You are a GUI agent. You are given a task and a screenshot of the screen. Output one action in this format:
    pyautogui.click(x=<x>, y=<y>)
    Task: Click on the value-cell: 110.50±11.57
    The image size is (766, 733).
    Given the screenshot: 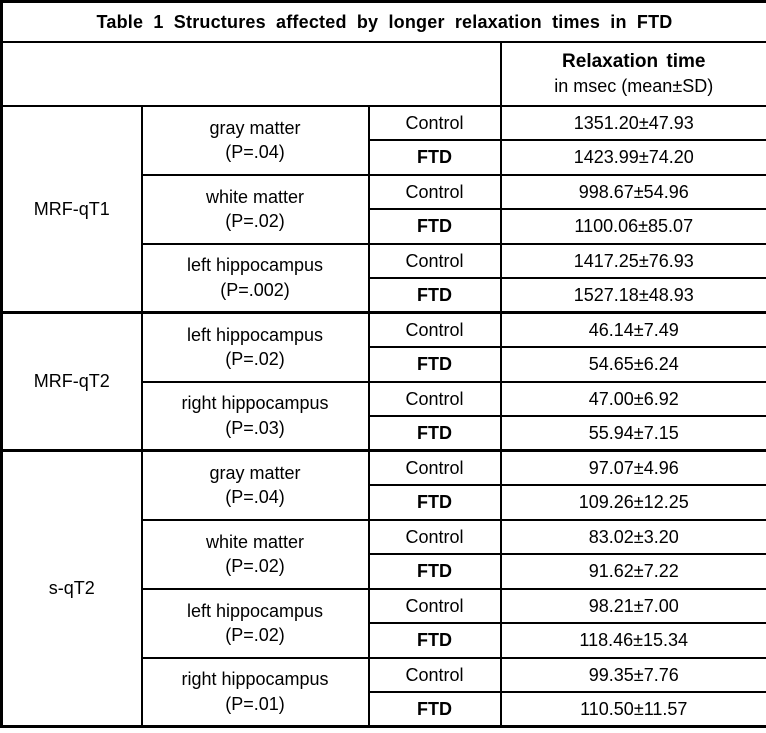 What is the action you would take?
    pyautogui.click(x=632, y=709)
    